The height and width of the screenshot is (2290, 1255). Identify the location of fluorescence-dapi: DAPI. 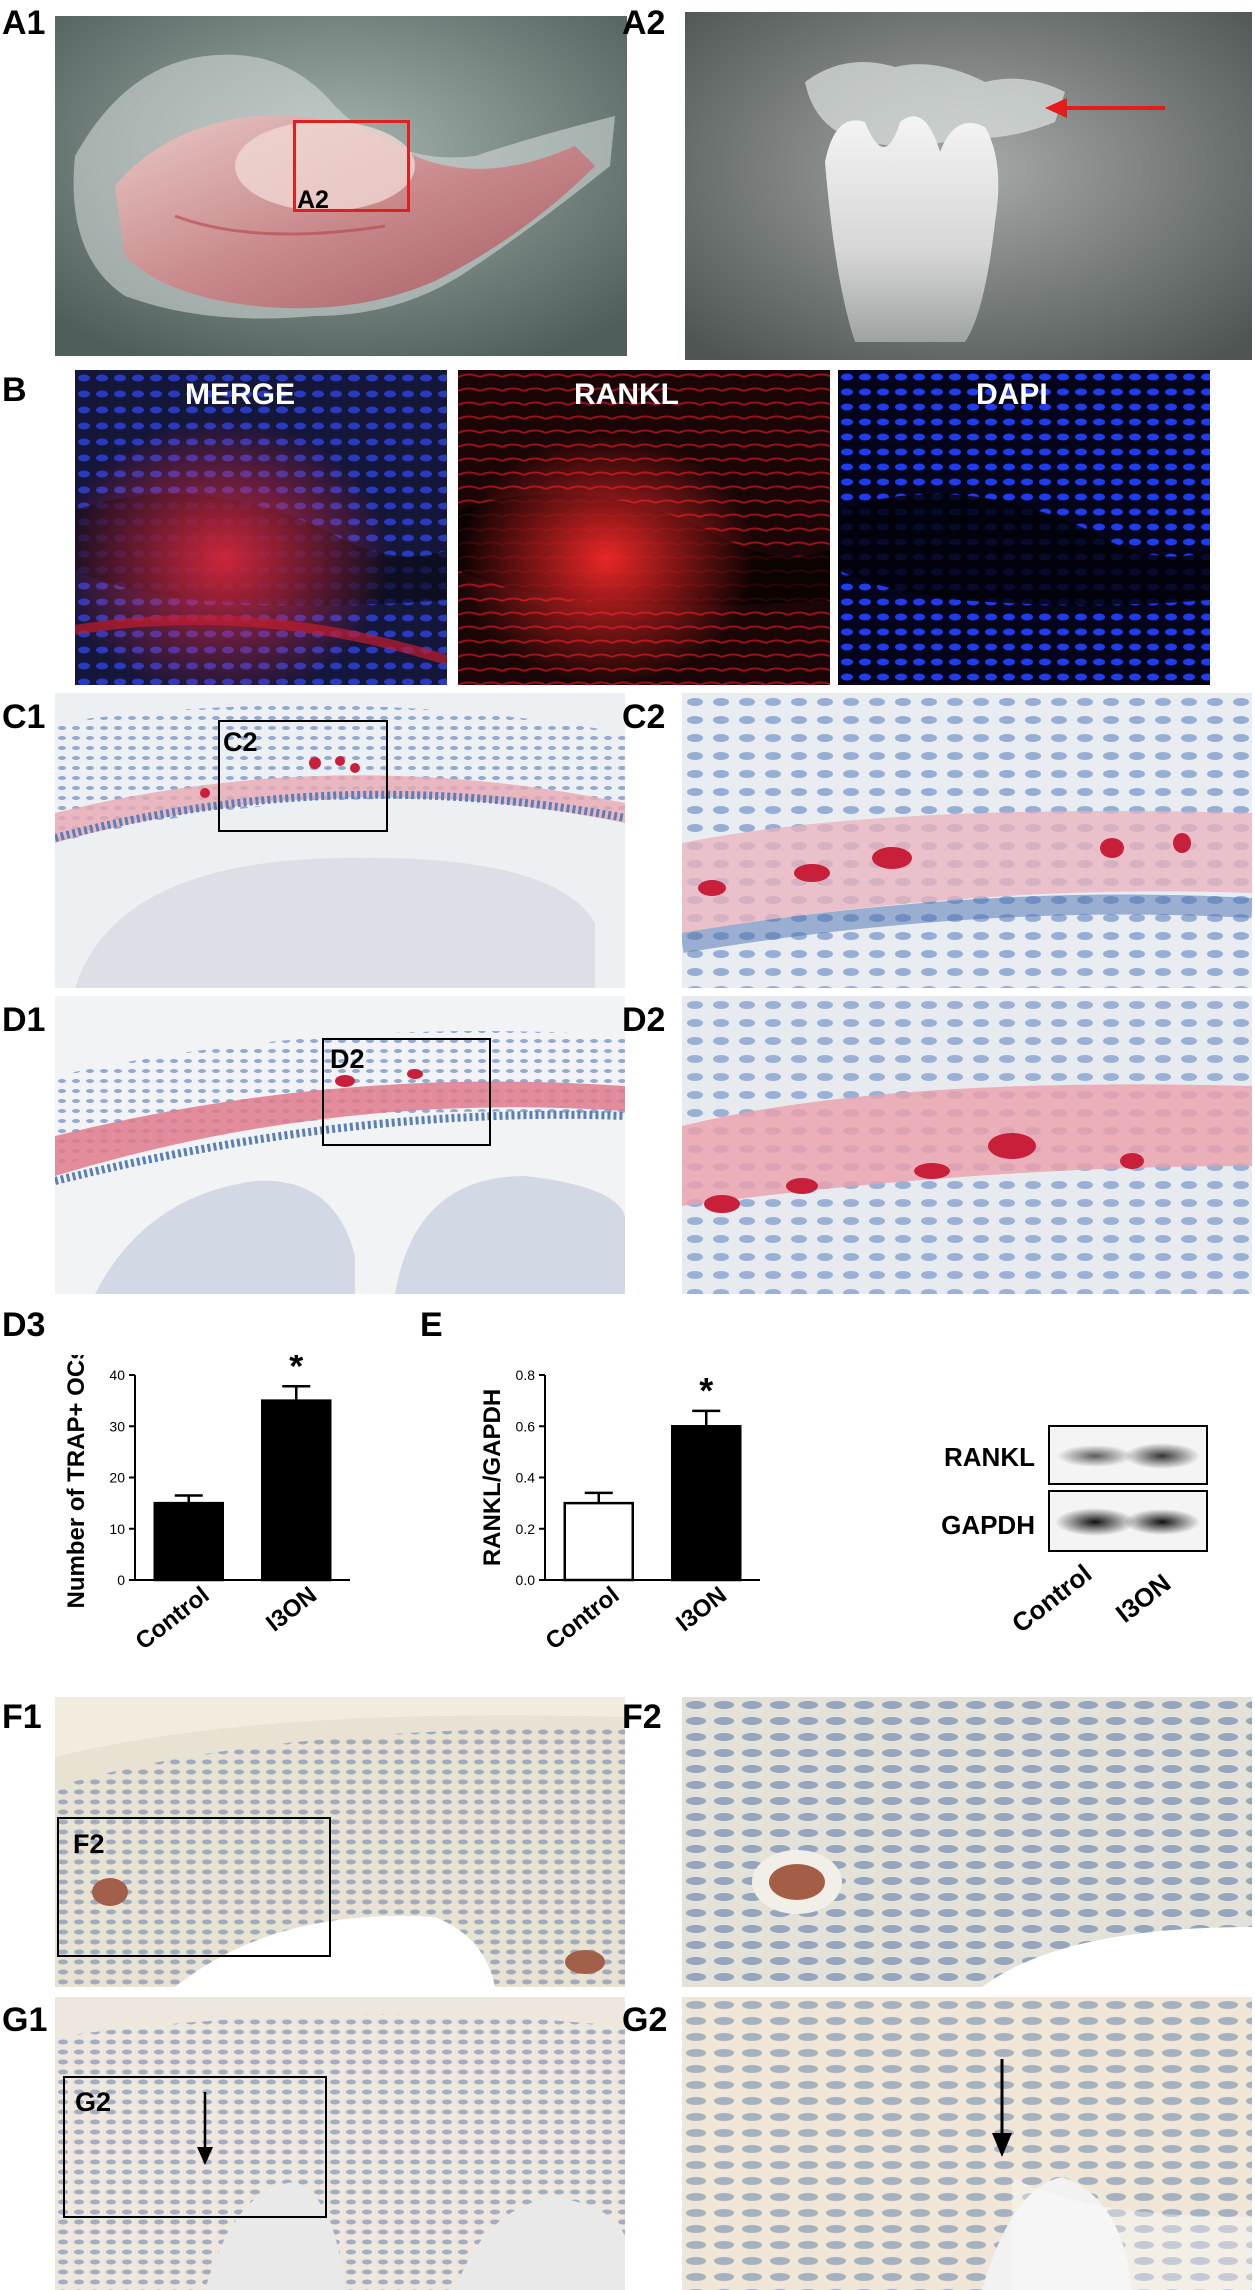
(1024, 527).